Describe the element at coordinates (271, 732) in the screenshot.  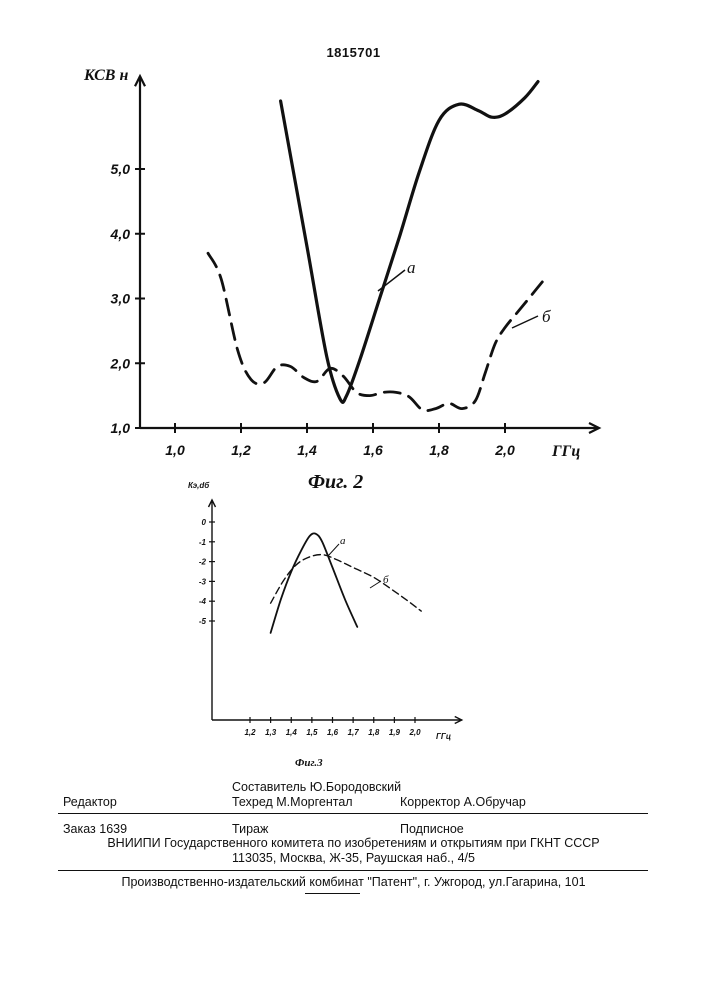
I see `fig3-x-tick-label: 1,3` at that location.